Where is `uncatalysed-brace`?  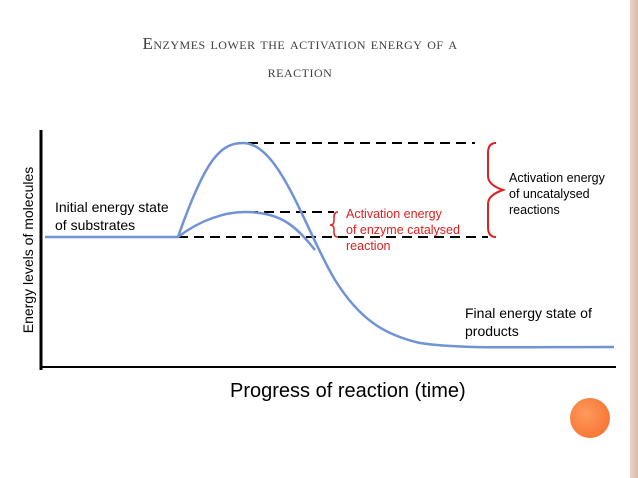 uncatalysed-brace is located at coordinates (497, 190).